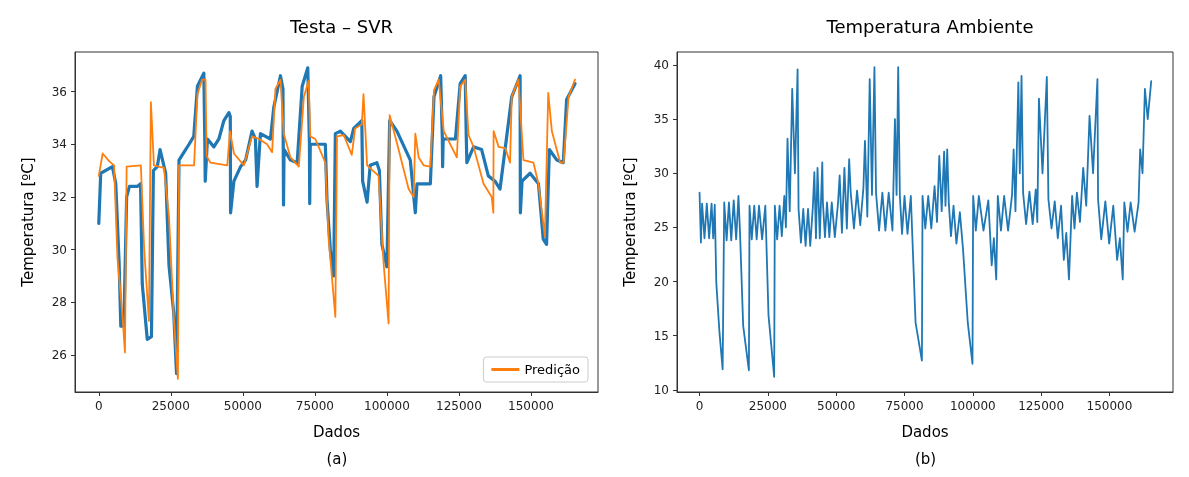  I want to click on y-tick-label: 32, so click(59, 196).